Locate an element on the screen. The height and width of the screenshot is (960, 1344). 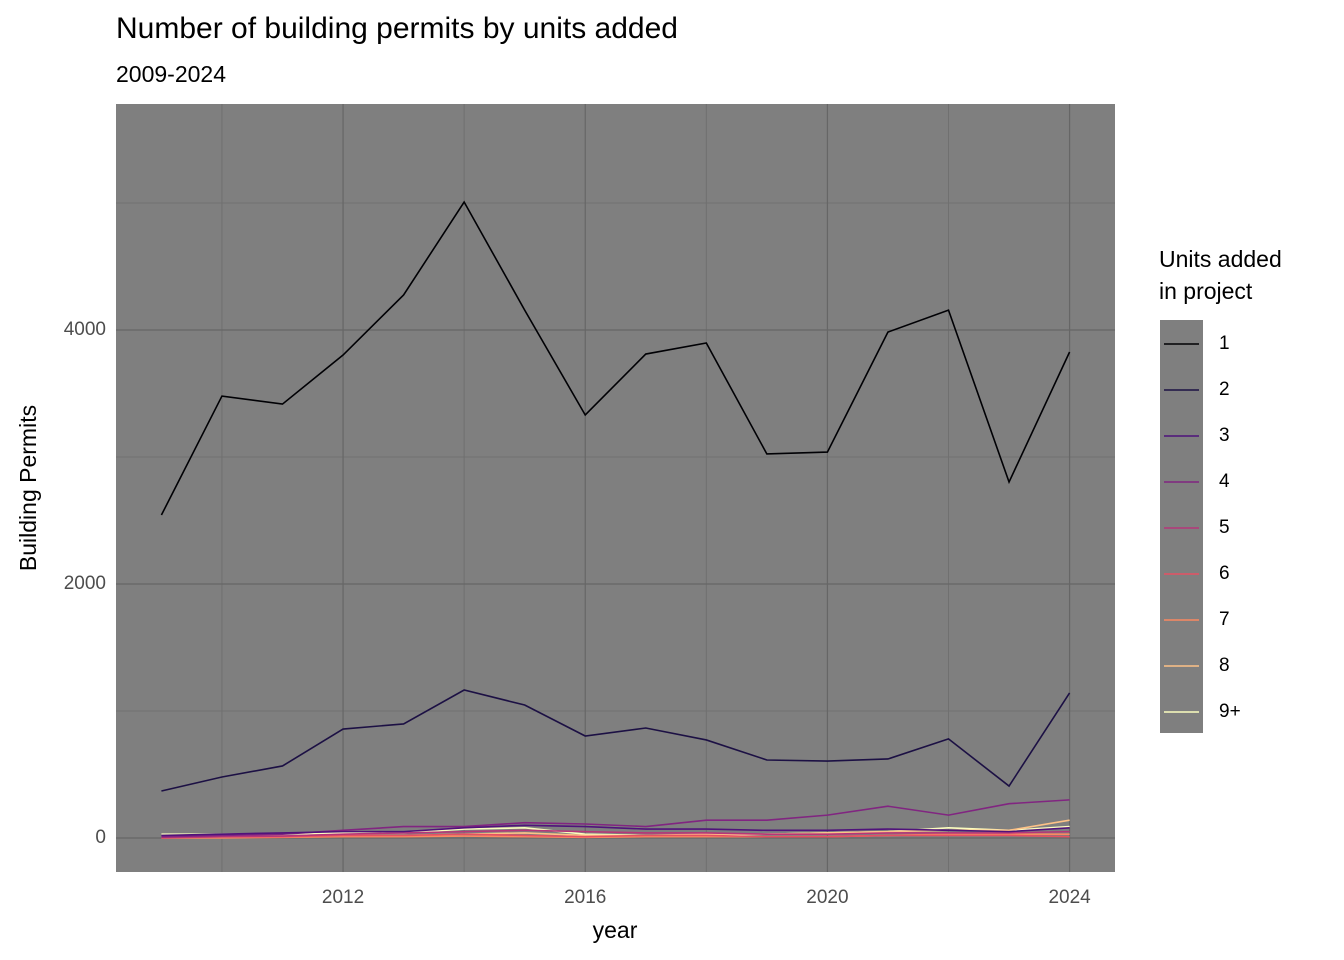
legend-label: 8 is located at coordinates (1224, 665).